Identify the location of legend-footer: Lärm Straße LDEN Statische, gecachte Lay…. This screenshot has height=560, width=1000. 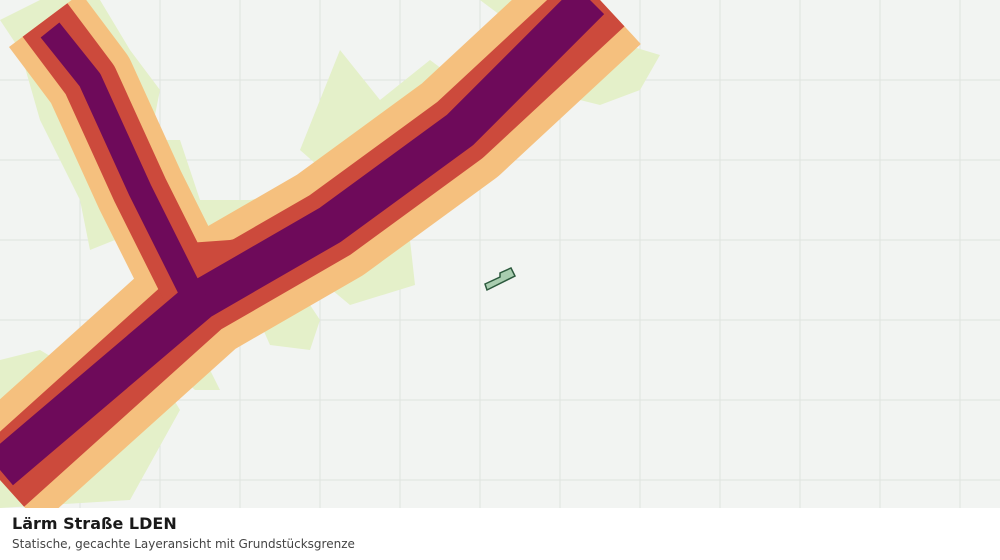
(500, 534).